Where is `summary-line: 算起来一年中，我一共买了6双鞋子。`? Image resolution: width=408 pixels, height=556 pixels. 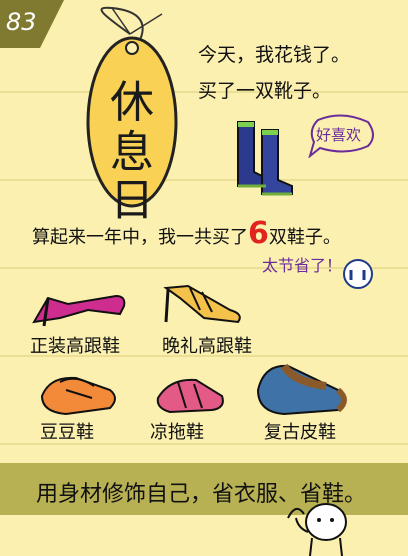
summary-line: 算起来一年中，我一共买了6双鞋子。 is located at coordinates (186, 233).